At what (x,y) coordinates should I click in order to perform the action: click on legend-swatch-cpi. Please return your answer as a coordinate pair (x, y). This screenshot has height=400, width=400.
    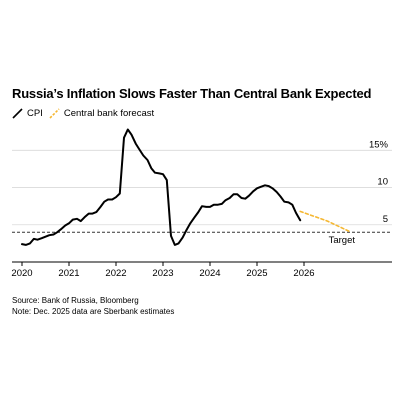
    Looking at the image, I should click on (17, 113).